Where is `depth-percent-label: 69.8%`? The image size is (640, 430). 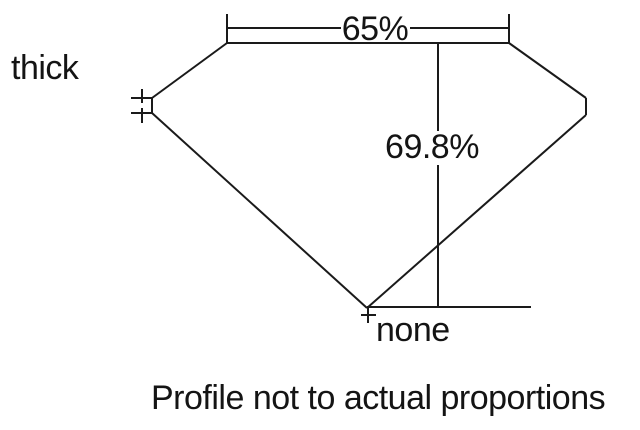 depth-percent-label: 69.8% is located at coordinates (432, 147).